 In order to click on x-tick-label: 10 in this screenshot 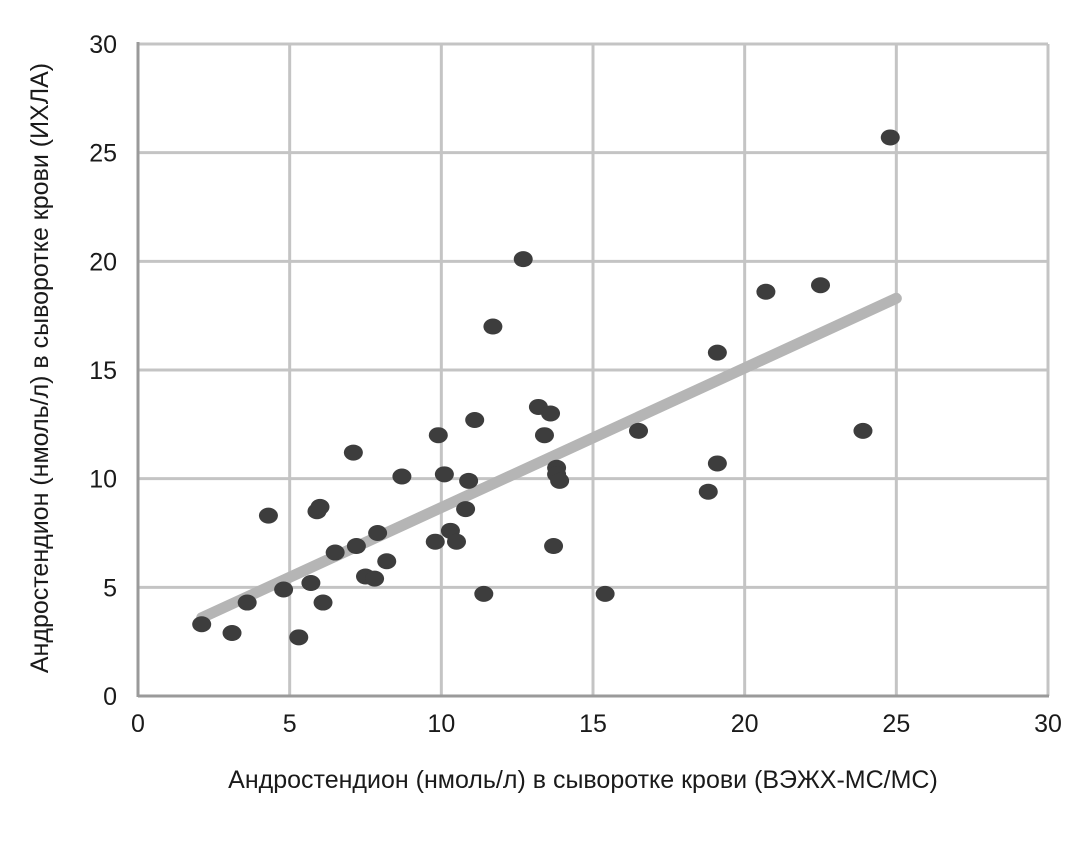, I will do `click(441, 724)`.